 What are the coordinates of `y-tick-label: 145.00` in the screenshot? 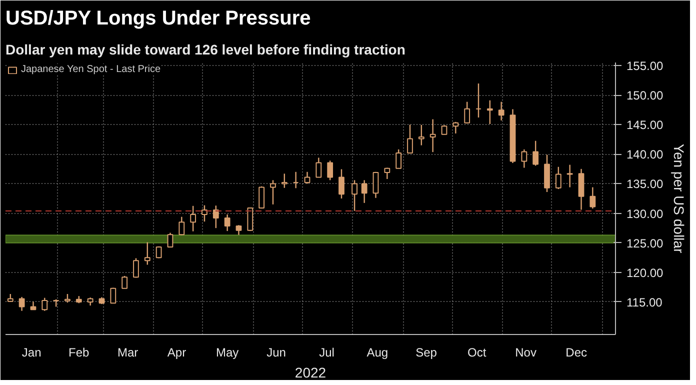 It's located at (645, 125).